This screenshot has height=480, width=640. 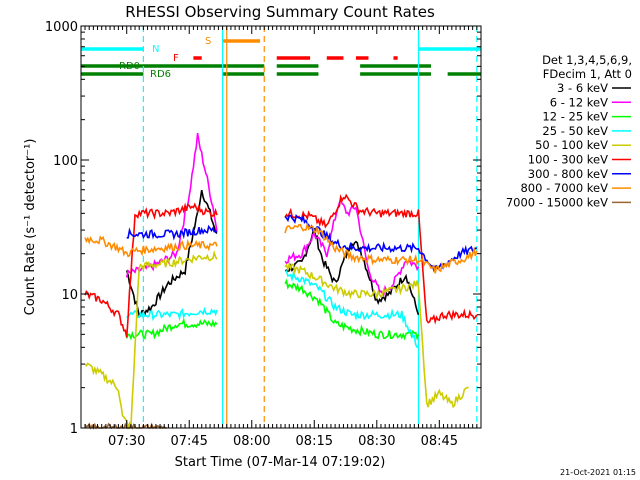 I want to click on x-tick-label: 08:30, so click(x=376, y=441).